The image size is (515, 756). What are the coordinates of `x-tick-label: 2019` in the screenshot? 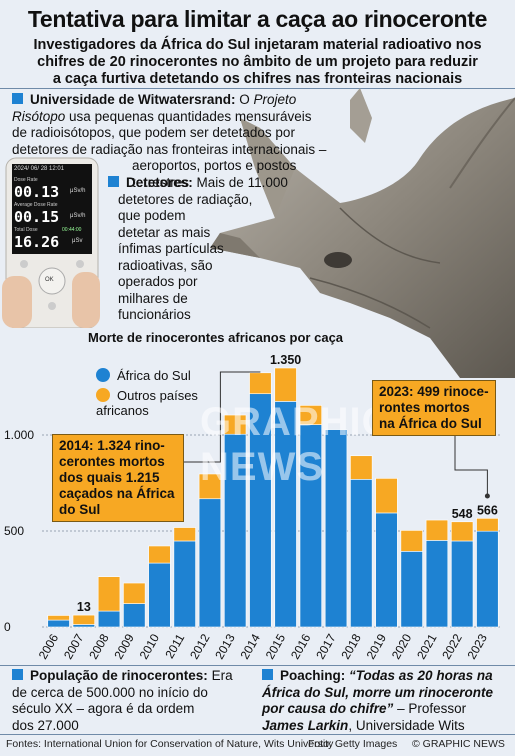 It's located at (377, 646).